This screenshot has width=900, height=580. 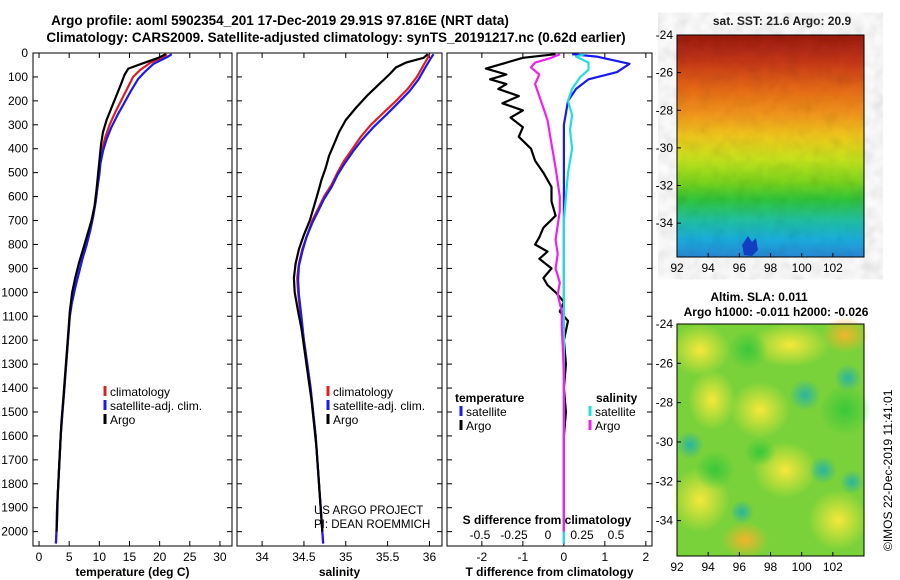 What do you see at coordinates (616, 535) in the screenshot?
I see `diff-x2-tick-label: 0.5` at bounding box center [616, 535].